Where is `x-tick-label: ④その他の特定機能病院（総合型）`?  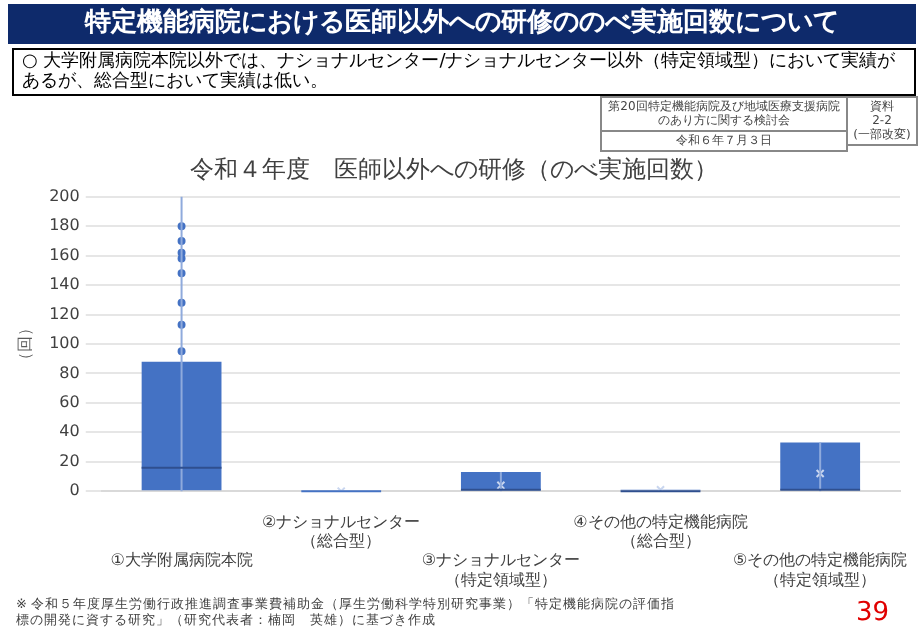 x-tick-label: ④その他の特定機能病院（総合型） is located at coordinates (660, 531).